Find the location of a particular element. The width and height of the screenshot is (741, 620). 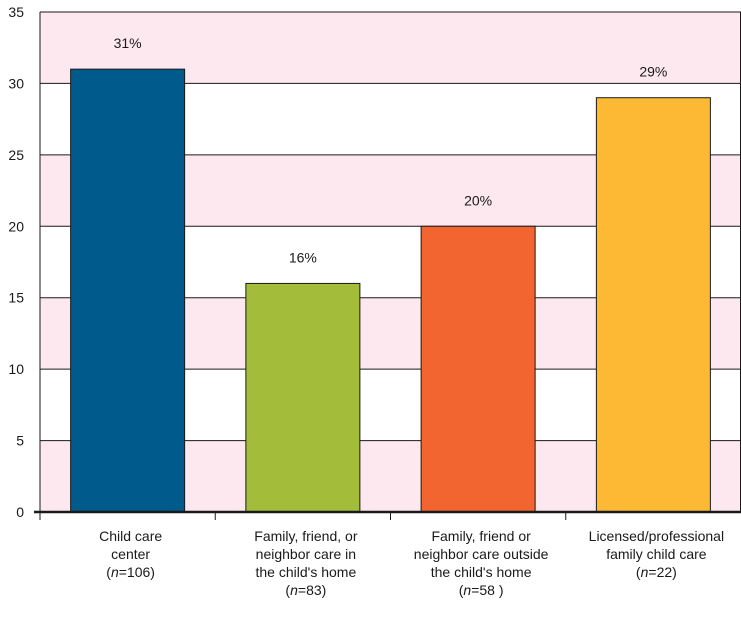

data-label: 29% is located at coordinates (653, 72).